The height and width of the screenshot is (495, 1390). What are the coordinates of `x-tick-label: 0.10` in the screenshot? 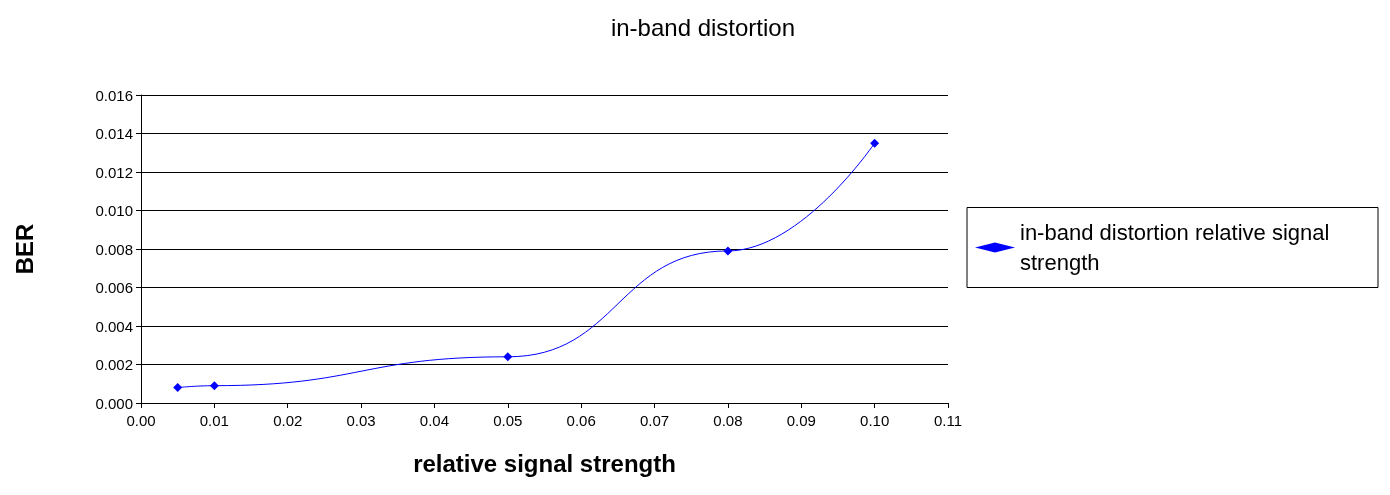 It's located at (875, 420).